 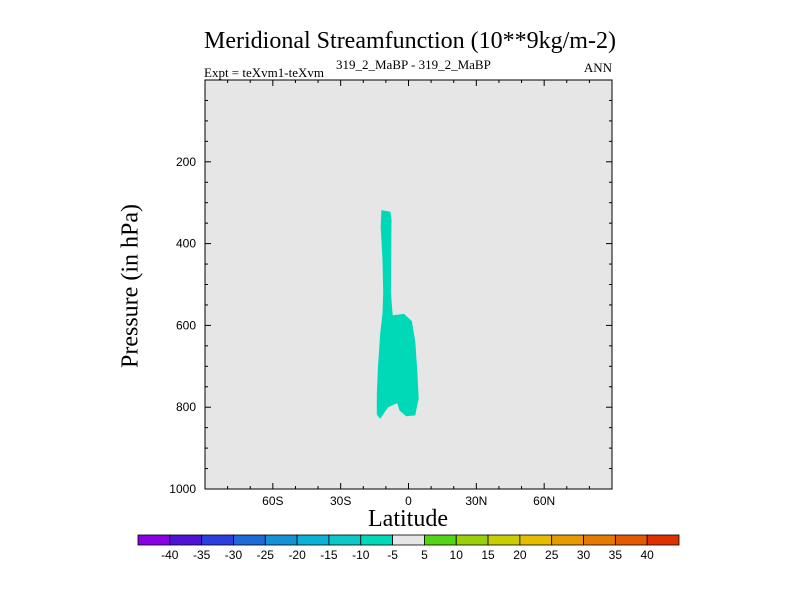 What do you see at coordinates (392, 555) in the screenshot?
I see `colorbar-label: -5` at bounding box center [392, 555].